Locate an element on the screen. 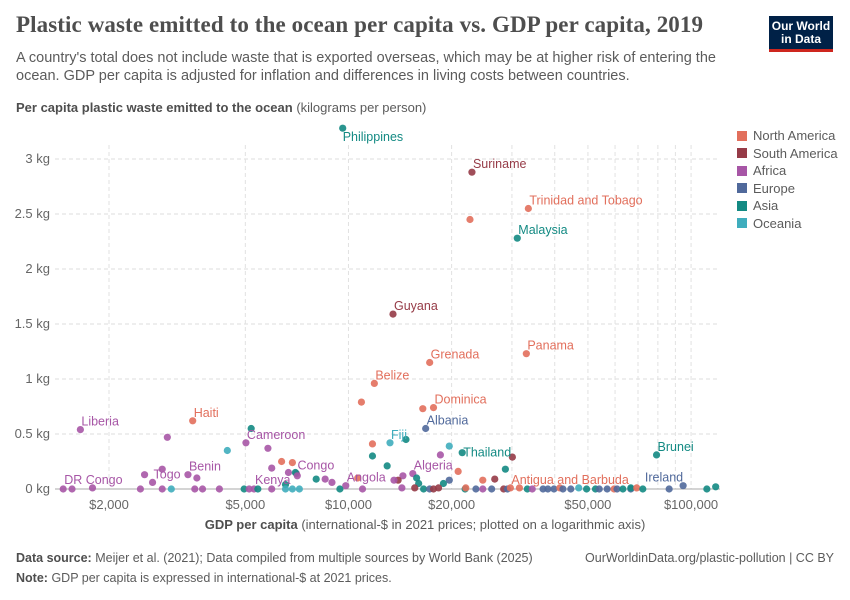  legend-item-sa: South America is located at coordinates (787, 154).